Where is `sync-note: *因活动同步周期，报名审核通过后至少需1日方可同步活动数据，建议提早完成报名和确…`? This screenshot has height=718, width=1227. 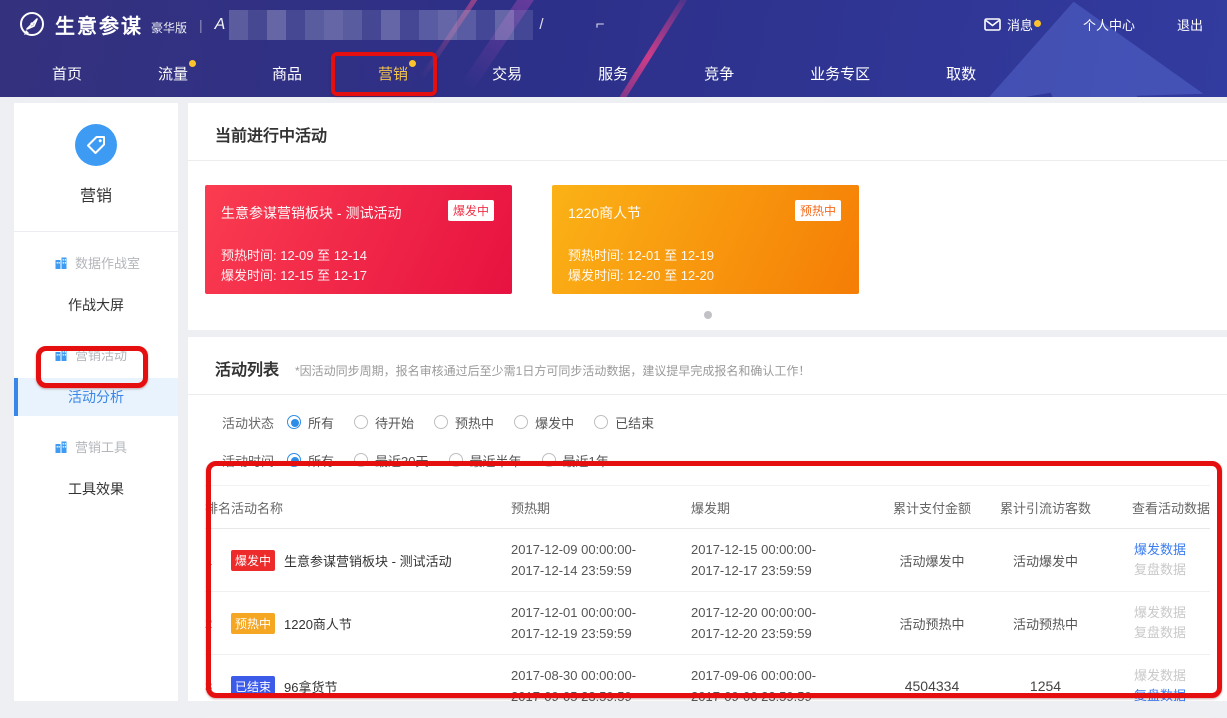 sync-note: *因活动同步周期，报名审核通过后至少需1日方可同步活动数据，建议提早完成报名和确… is located at coordinates (553, 371).